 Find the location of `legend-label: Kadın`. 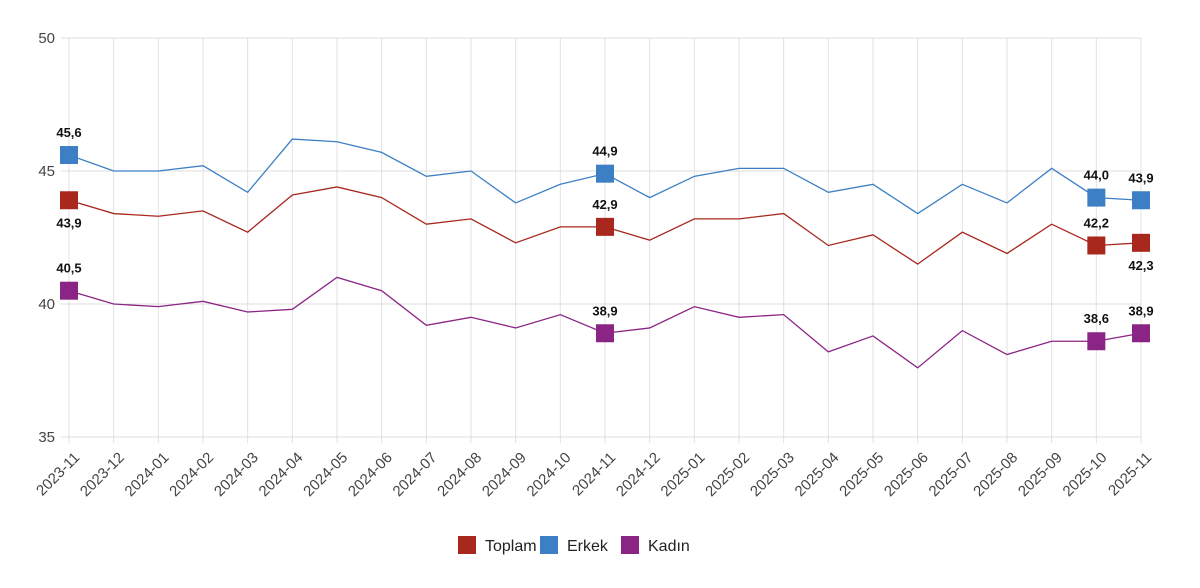

legend-label: Kadın is located at coordinates (669, 546).